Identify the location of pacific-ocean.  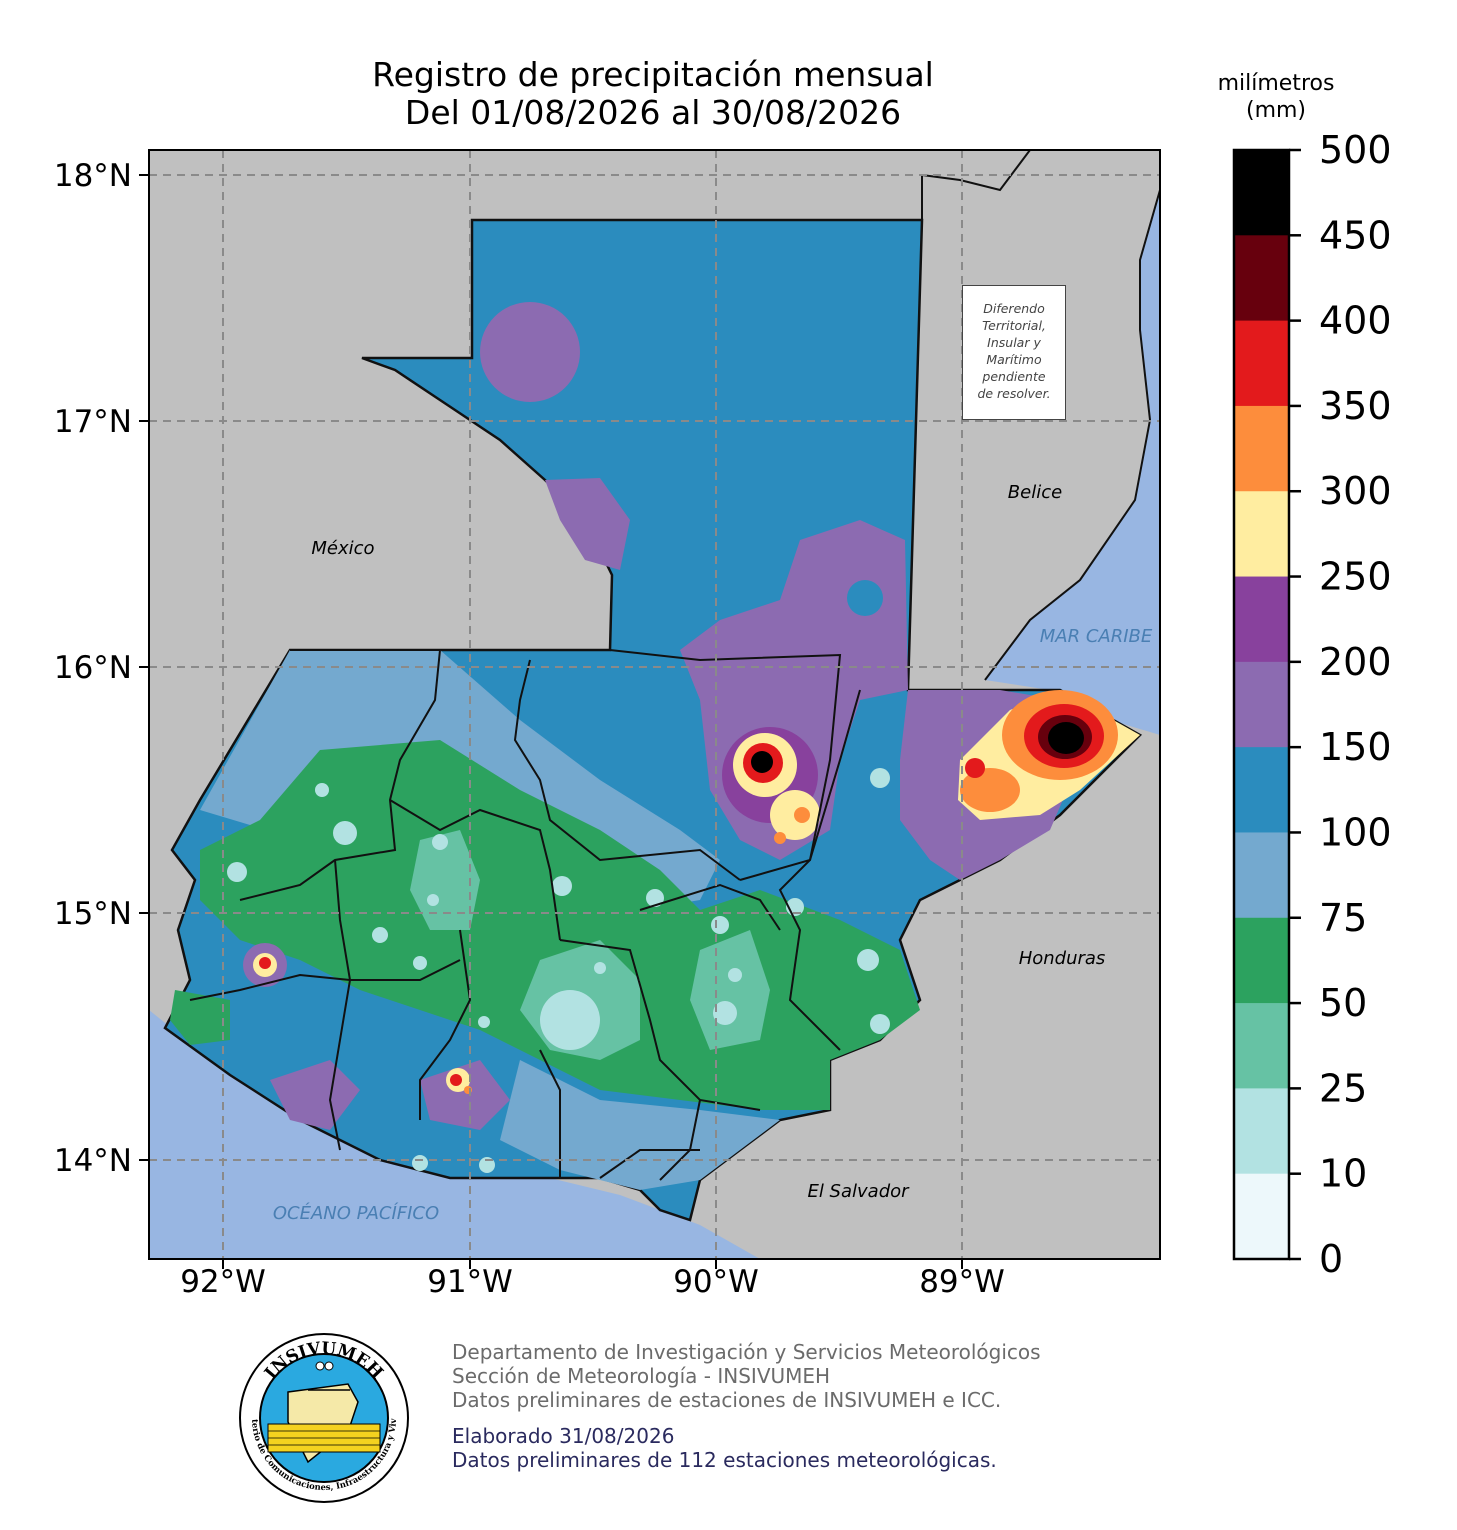
(454, 1134).